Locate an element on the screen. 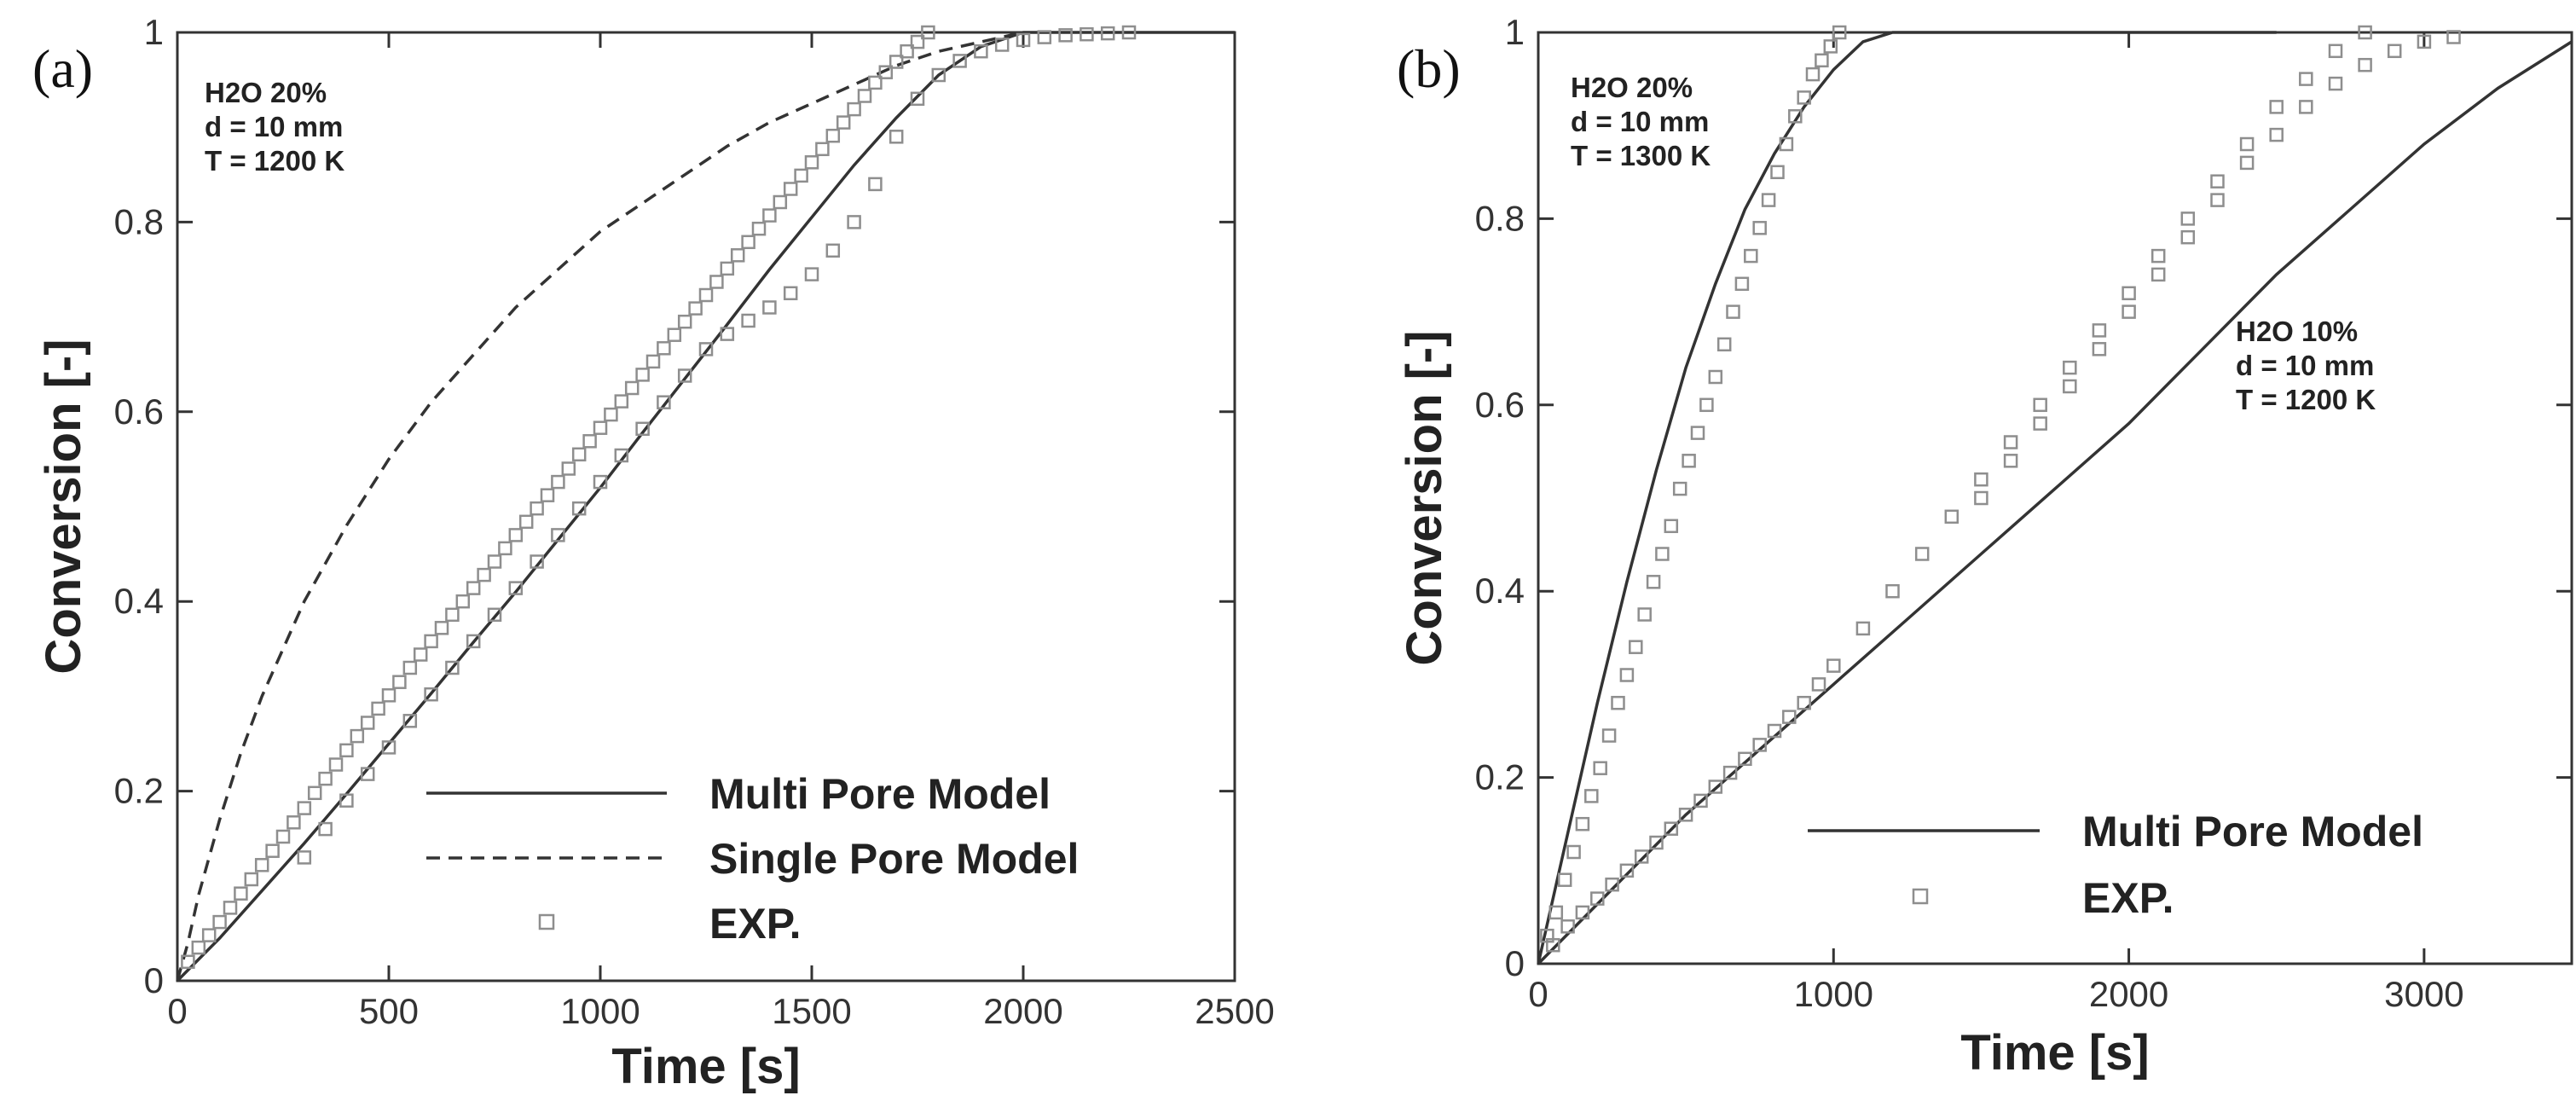 The width and height of the screenshot is (2576, 1107). panel-a-y-axis-label: Conversion [-] is located at coordinates (63, 507).